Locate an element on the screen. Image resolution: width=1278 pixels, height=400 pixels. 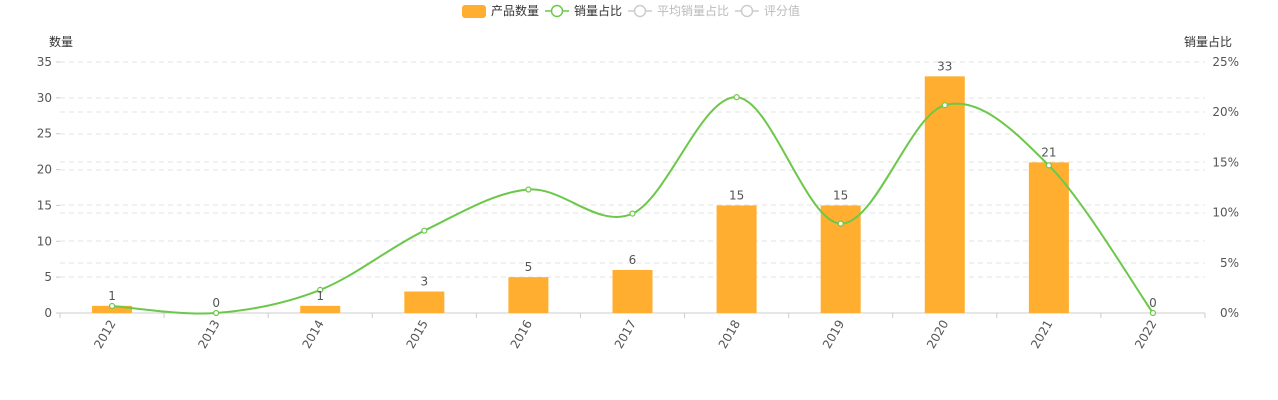
x-tick-label: 2016 is located at coordinates (521, 334).